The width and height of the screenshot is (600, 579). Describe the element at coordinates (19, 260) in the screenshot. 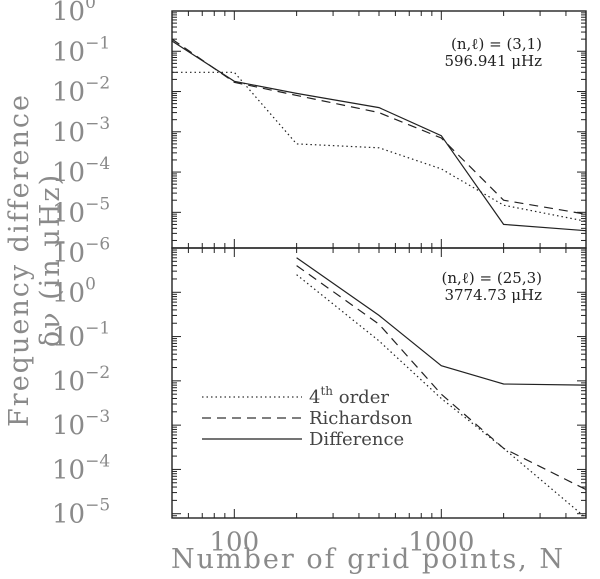

I see `y-axis-label-line1: Frequency difference` at that location.